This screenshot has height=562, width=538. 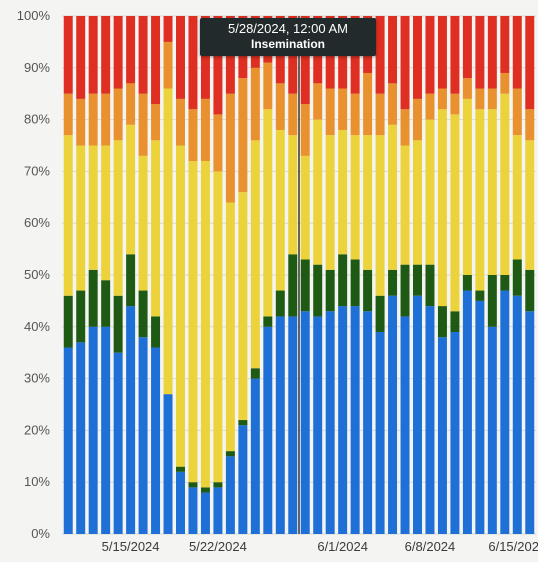 What do you see at coordinates (287, 44) in the screenshot?
I see `tooltip-event: Insemination` at bounding box center [287, 44].